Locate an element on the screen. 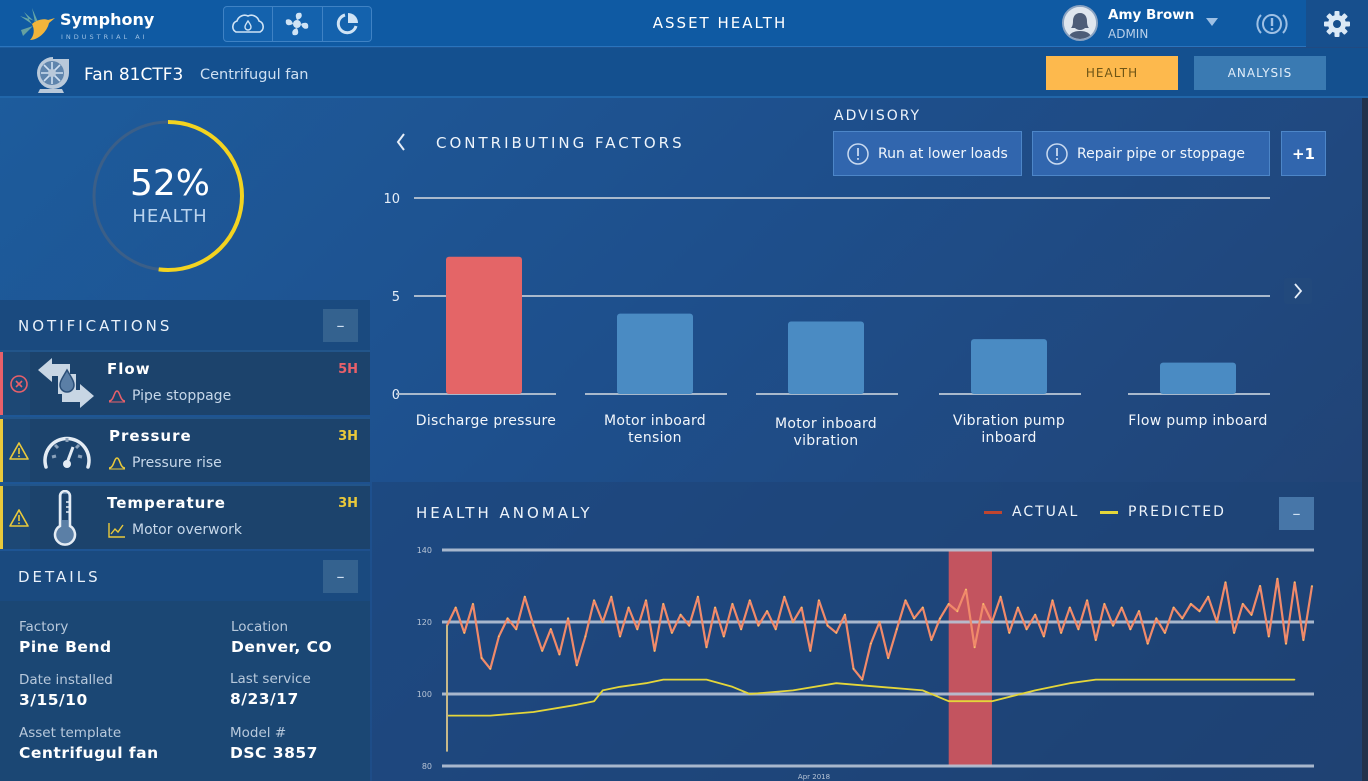 Image resolution: width=1368 pixels, height=781 pixels. fan-icon is located at coordinates (297, 24).